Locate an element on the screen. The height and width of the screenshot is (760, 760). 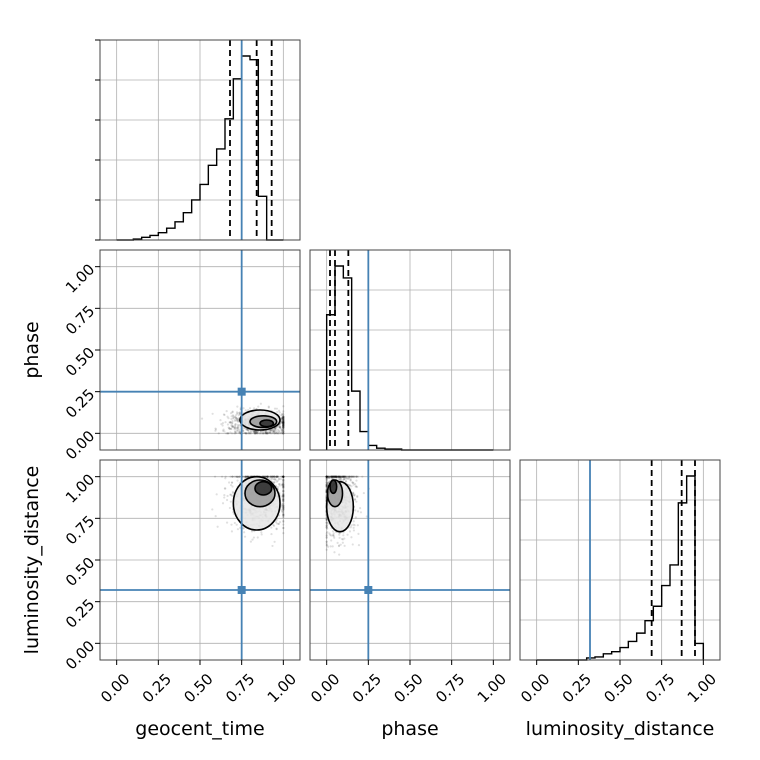
xtick-label-luminosity_distance-3: 0.75 is located at coordinates (660, 688).